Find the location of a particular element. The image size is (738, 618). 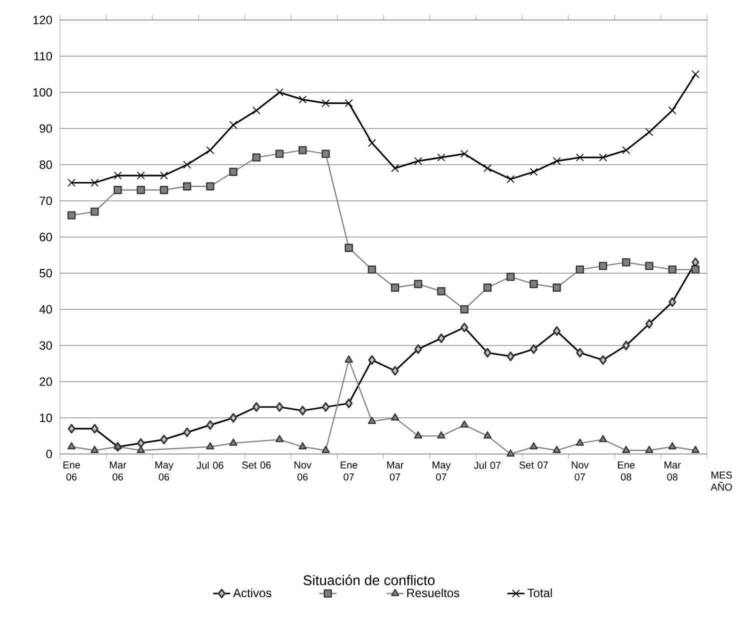

x-tick-label: Jul 07 is located at coordinates (487, 465).